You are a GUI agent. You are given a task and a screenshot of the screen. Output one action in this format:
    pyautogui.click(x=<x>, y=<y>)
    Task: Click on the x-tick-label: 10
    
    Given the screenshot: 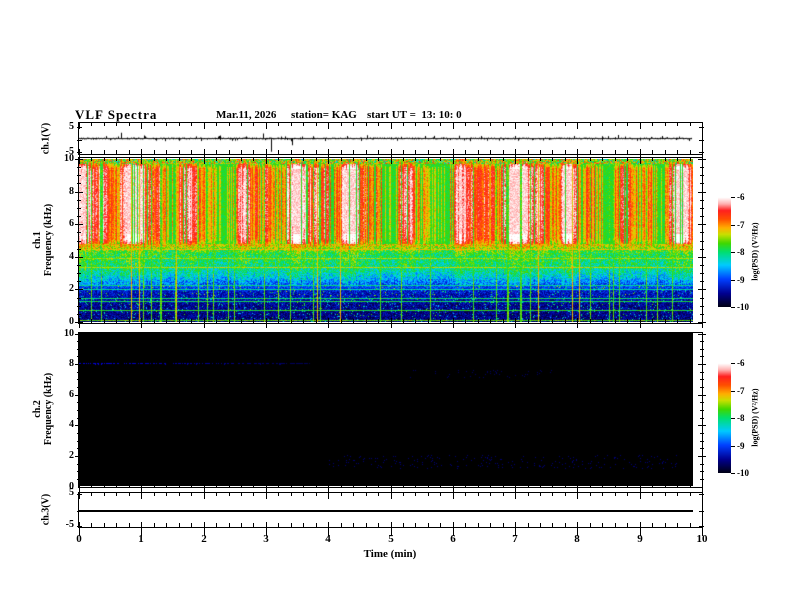 What is the action you would take?
    pyautogui.click(x=702, y=539)
    